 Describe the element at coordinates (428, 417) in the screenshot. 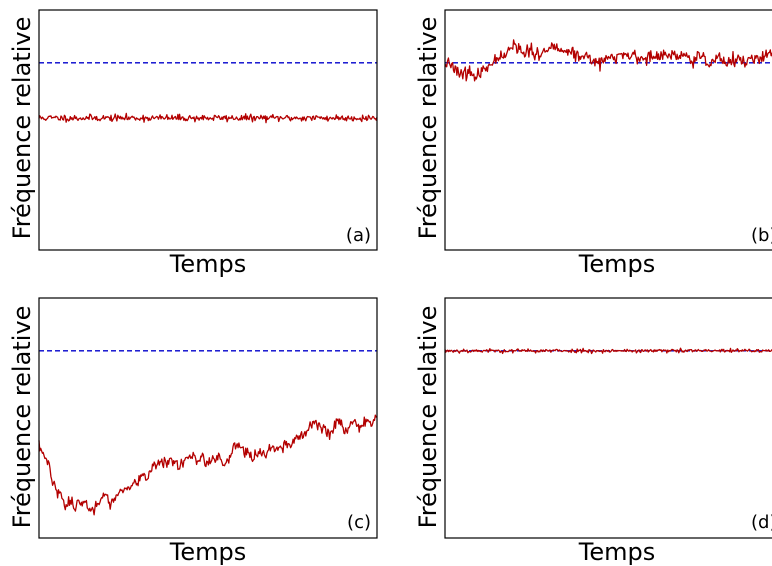

I see `ylabel-d: Fréquence relative` at that location.